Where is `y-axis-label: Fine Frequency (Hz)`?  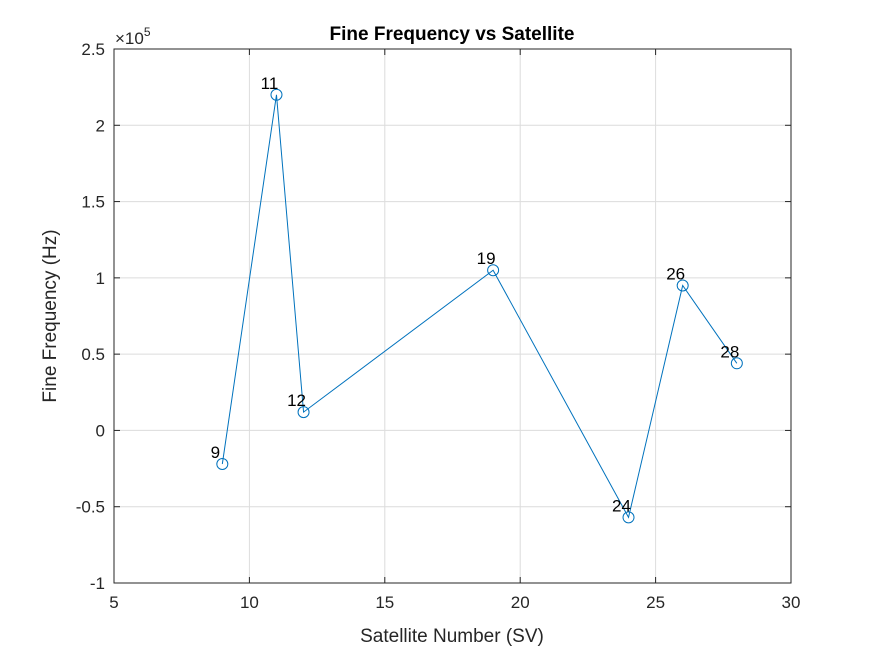 y-axis-label: Fine Frequency (Hz) is located at coordinates (50, 315).